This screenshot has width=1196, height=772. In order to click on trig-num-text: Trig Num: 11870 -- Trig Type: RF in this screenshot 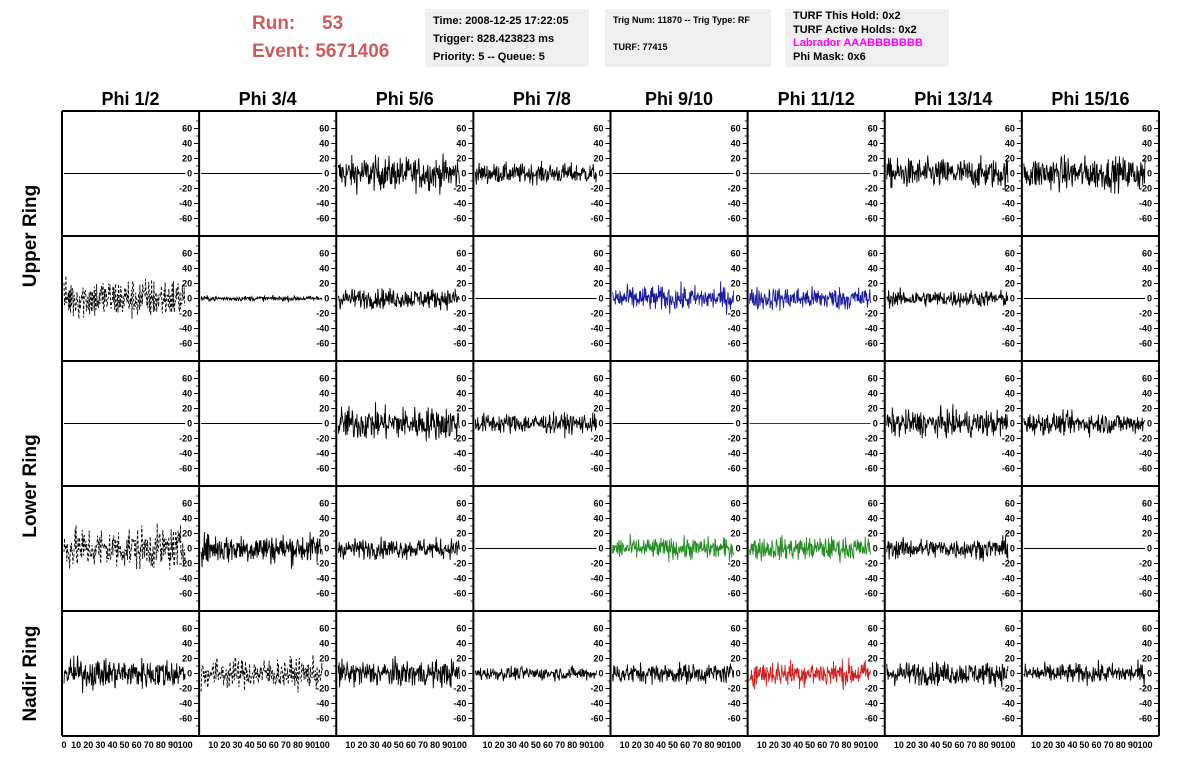, I will do `click(681, 20)`.